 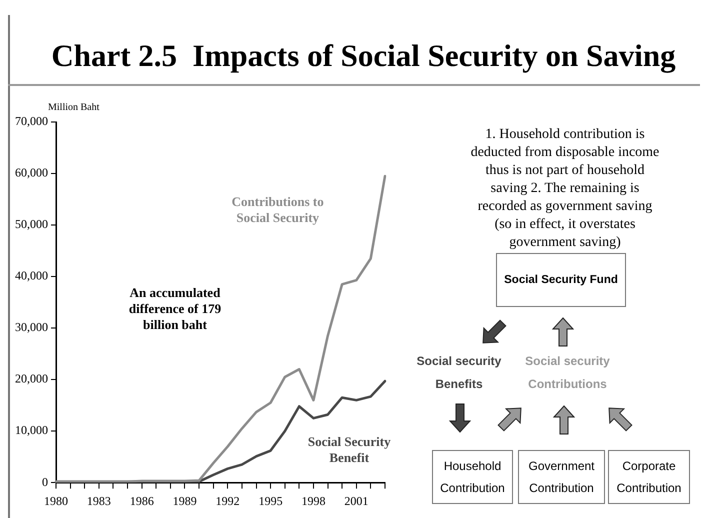 I want to click on text: Government Contribution, so click(x=561, y=477).